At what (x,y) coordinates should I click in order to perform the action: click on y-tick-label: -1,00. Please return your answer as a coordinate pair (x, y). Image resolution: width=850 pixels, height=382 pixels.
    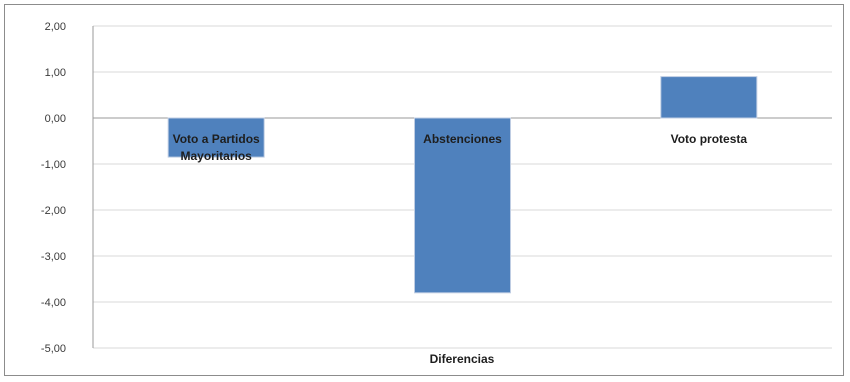
    Looking at the image, I should click on (53, 165).